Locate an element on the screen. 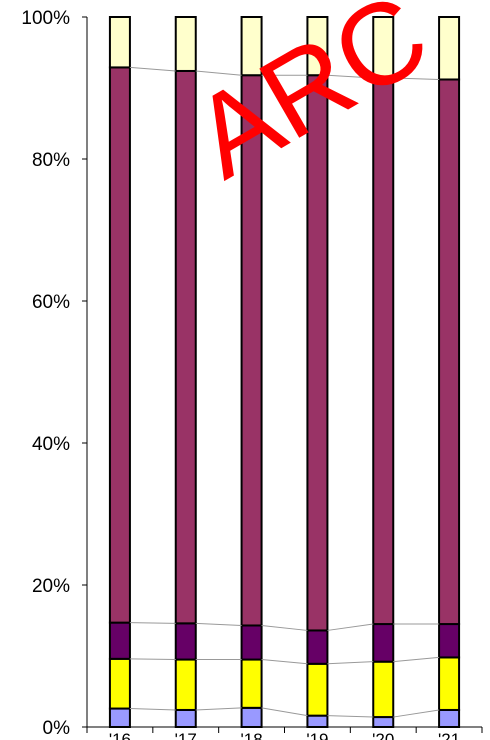 The width and height of the screenshot is (490, 740). x-tick-label: '19 is located at coordinates (317, 735).